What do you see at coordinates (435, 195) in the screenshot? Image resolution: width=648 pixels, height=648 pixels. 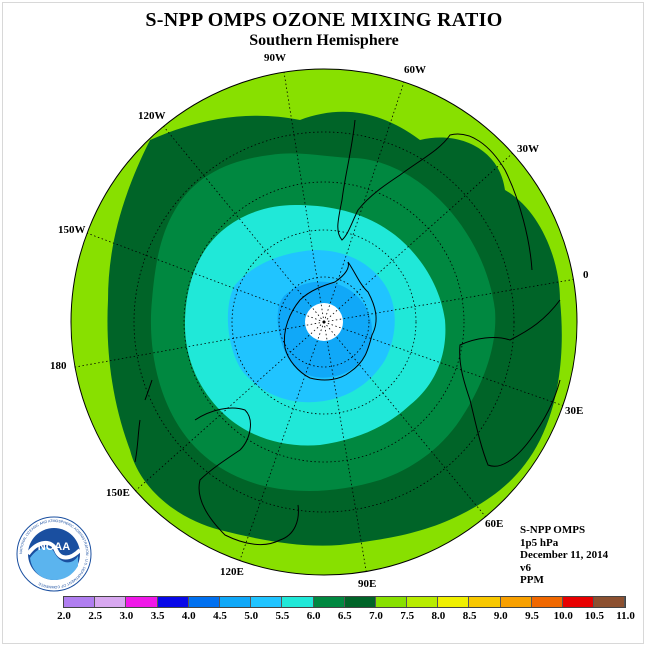 I see `south-america-coast` at bounding box center [435, 195].